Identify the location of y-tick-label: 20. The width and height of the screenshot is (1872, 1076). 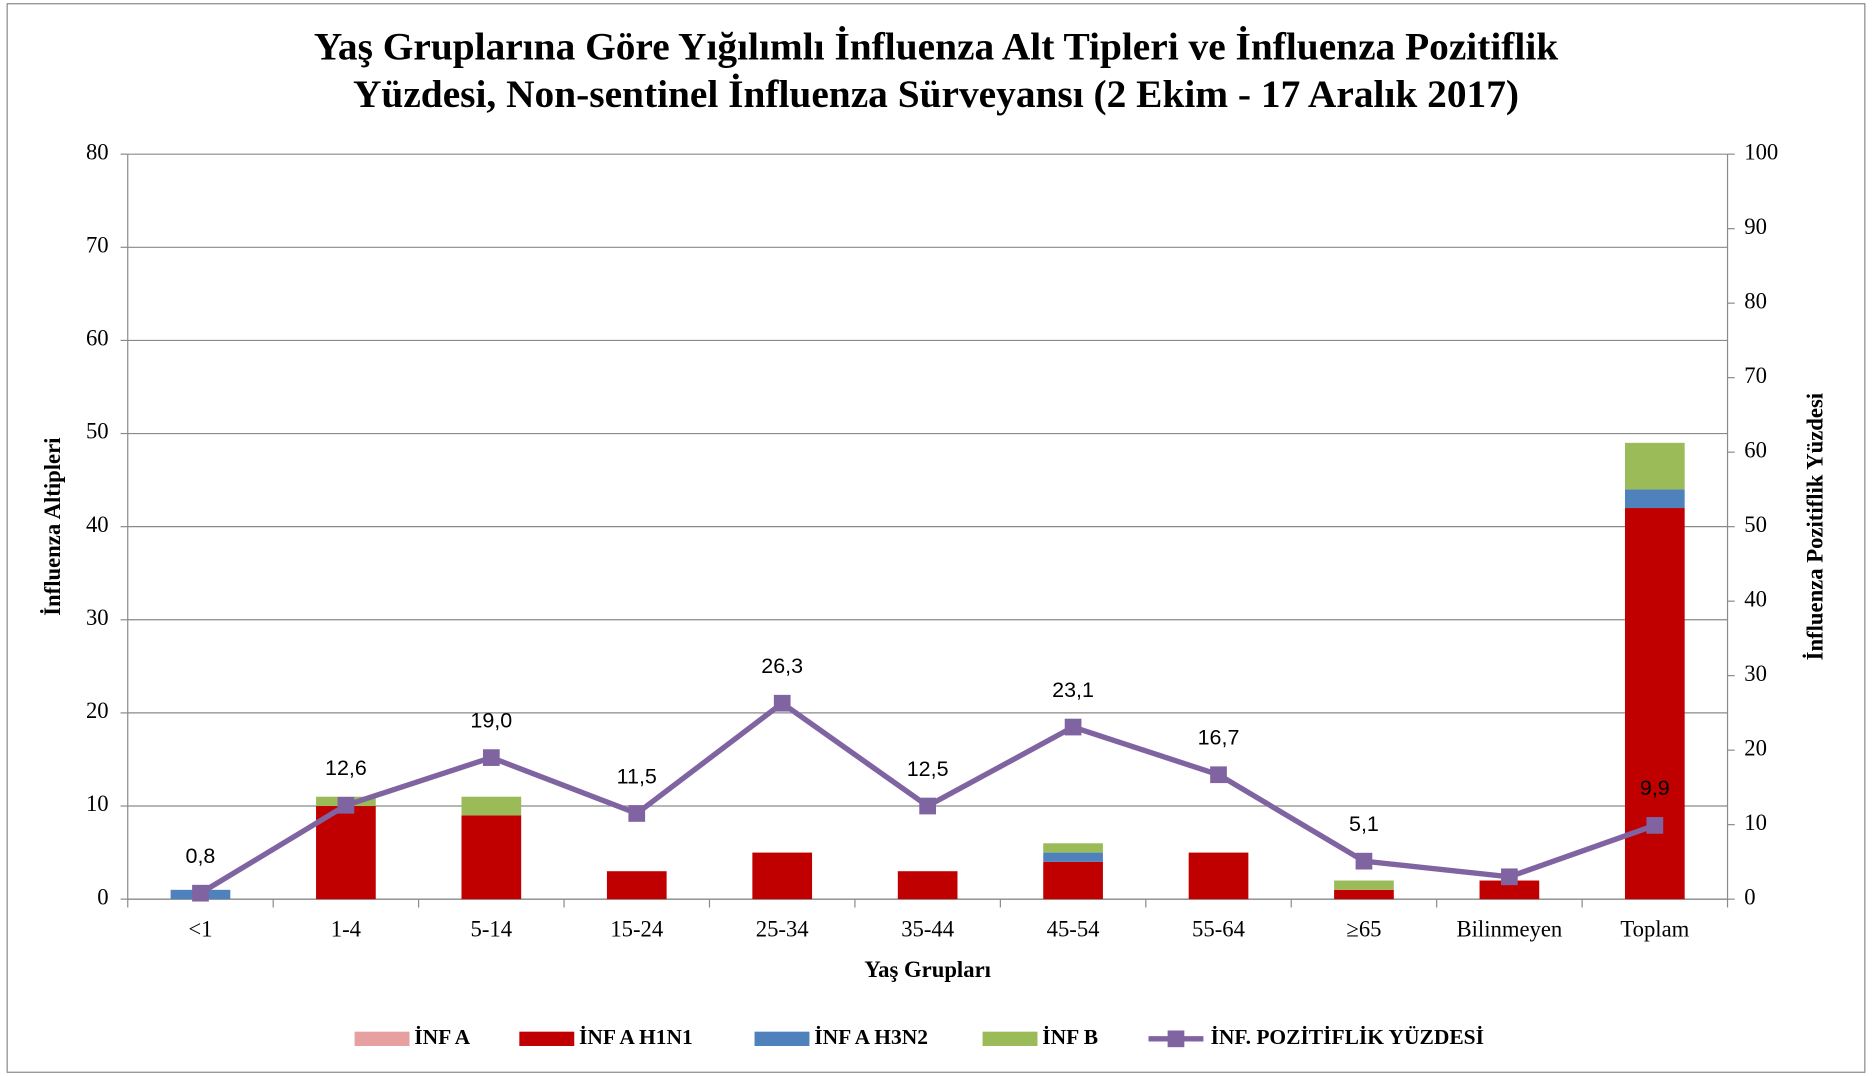
(97, 710).